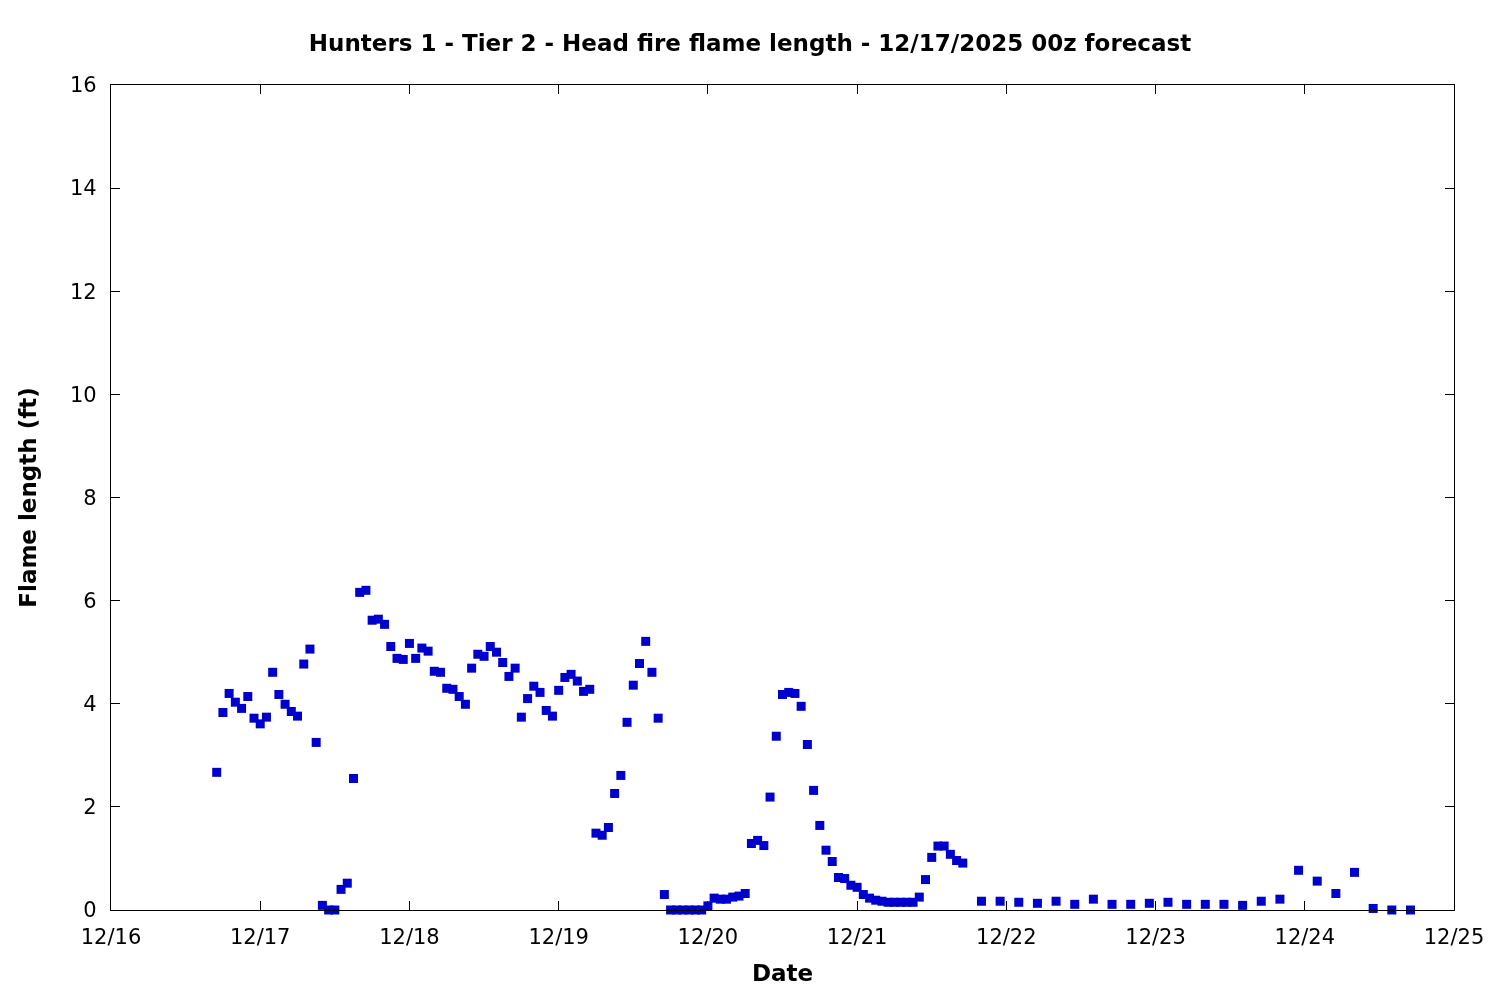 This screenshot has width=1500, height=1000. Describe the element at coordinates (111, 937) in the screenshot. I see `x-tick-label: 12/16` at that location.